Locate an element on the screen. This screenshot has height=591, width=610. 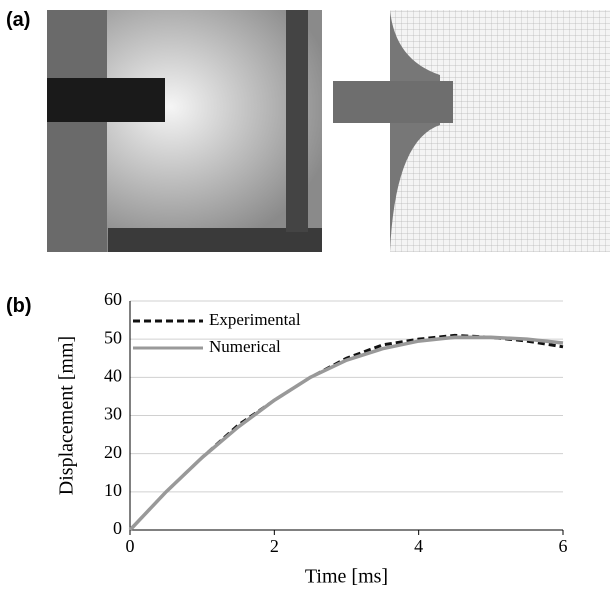
x-axis-label: Time [ms] is located at coordinates (346, 577).